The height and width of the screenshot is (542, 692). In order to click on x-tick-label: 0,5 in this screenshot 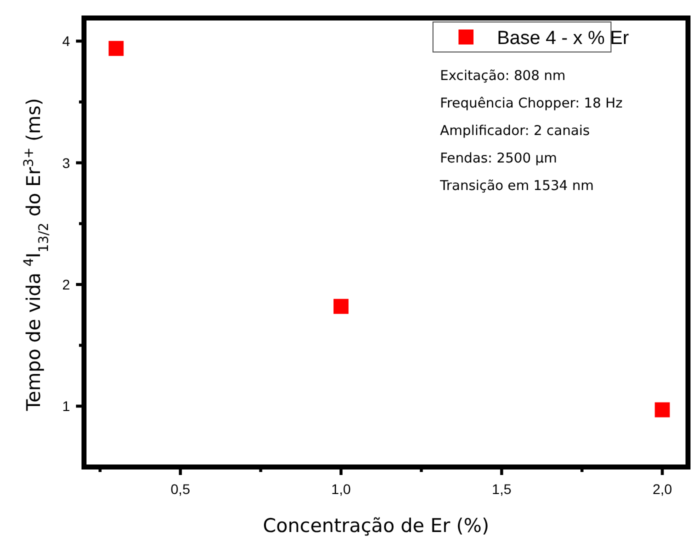, I will do `click(180, 489)`.